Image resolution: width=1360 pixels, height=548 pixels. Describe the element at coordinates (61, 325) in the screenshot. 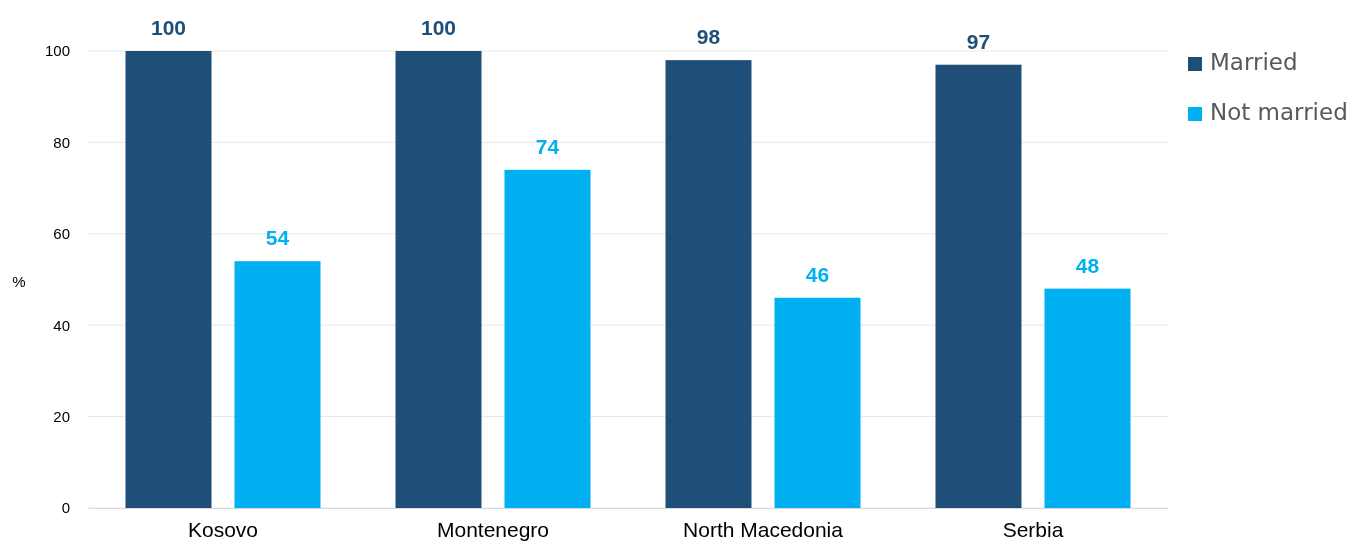

I see `y-tick-label: 40` at that location.